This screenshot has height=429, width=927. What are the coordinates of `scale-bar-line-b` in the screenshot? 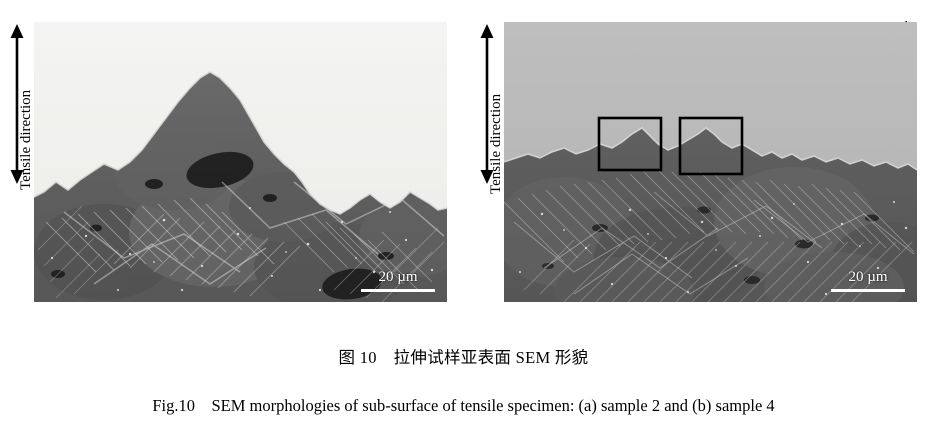 It's located at (868, 290).